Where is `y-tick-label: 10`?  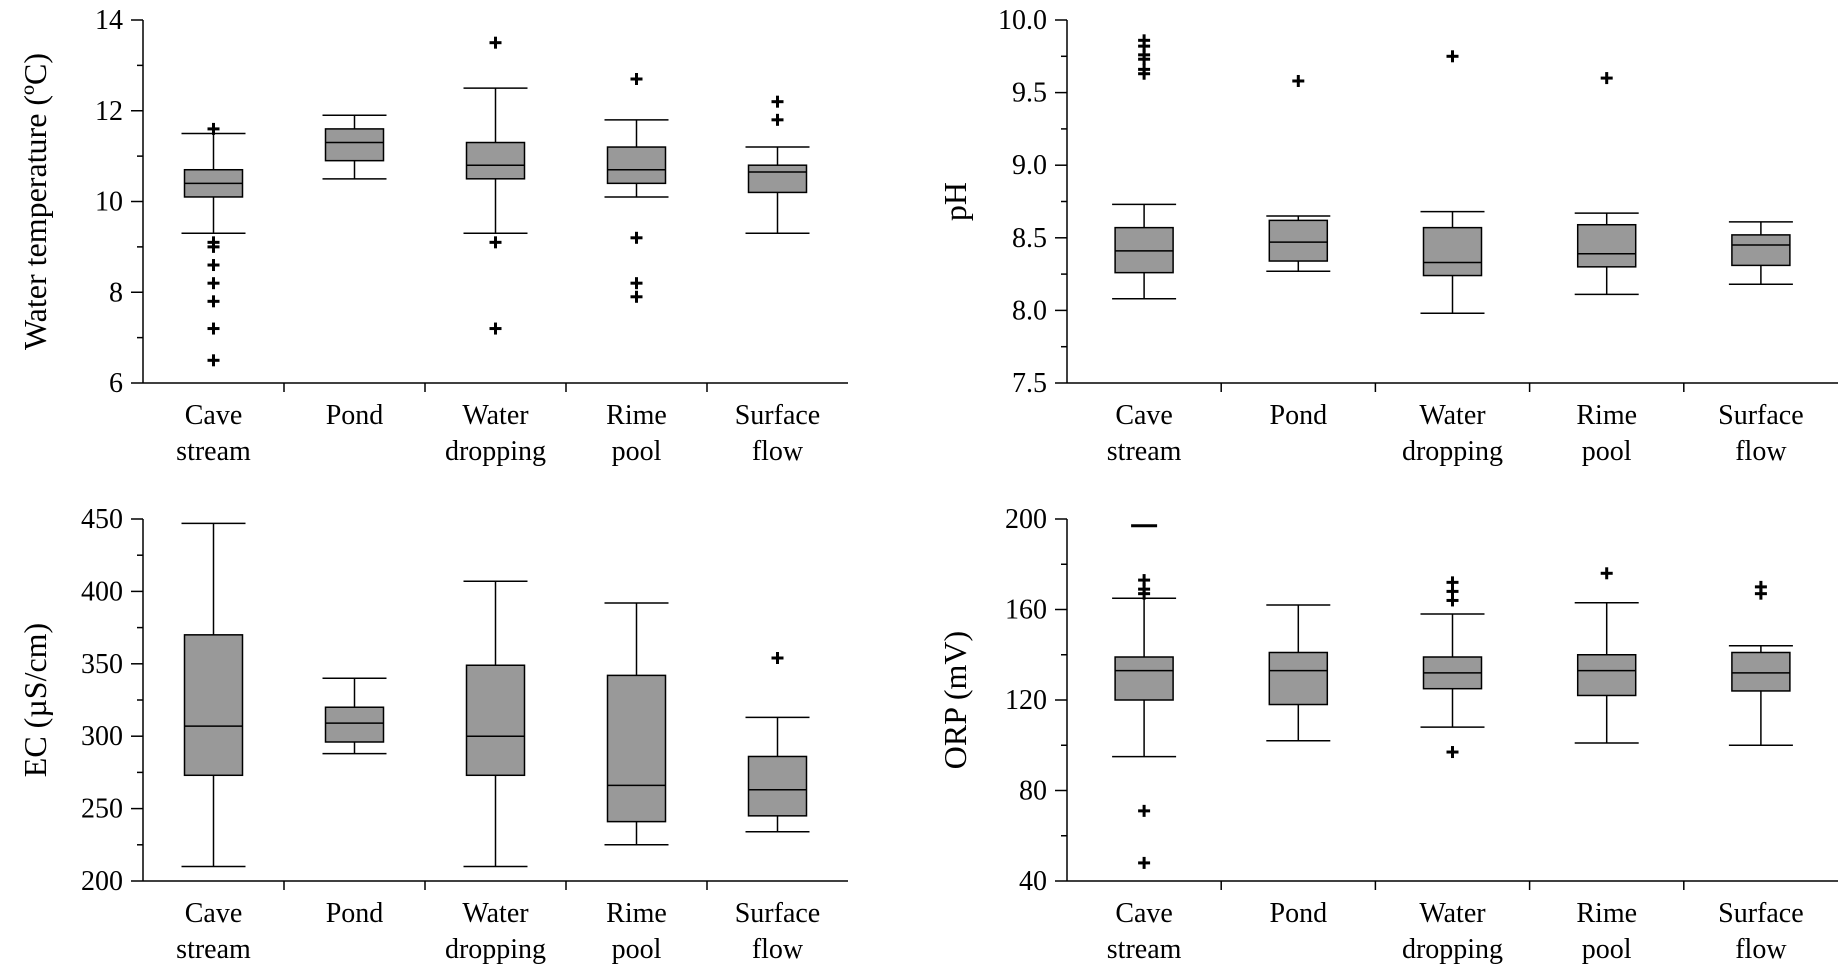 y-tick-label: 10 is located at coordinates (109, 202).